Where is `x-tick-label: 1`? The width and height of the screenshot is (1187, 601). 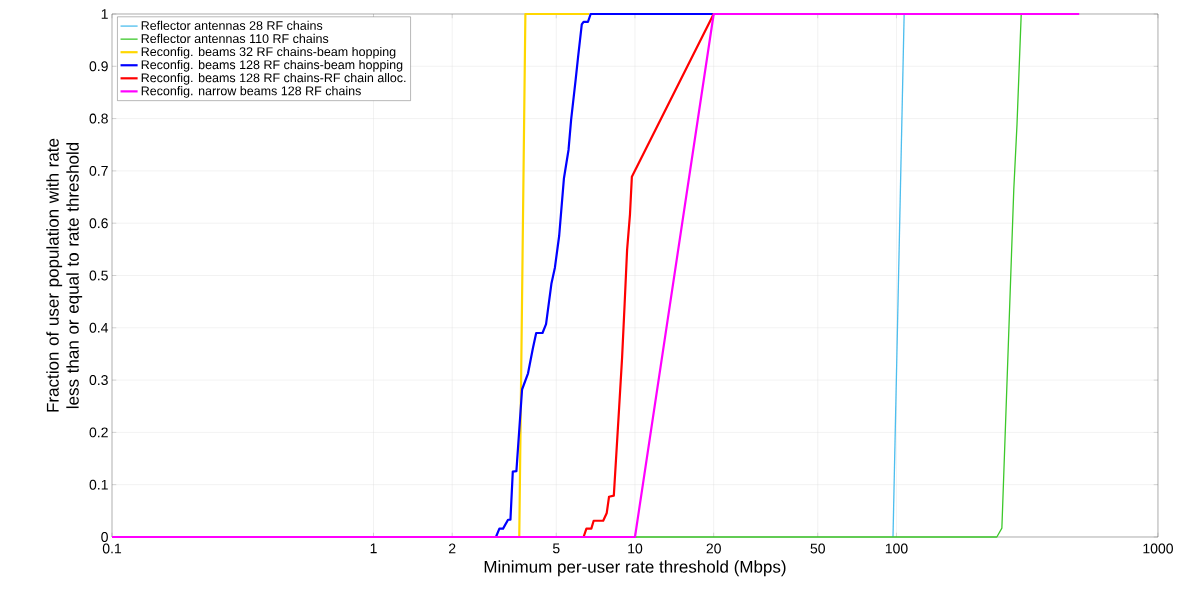
x-tick-label: 1 is located at coordinates (373, 548).